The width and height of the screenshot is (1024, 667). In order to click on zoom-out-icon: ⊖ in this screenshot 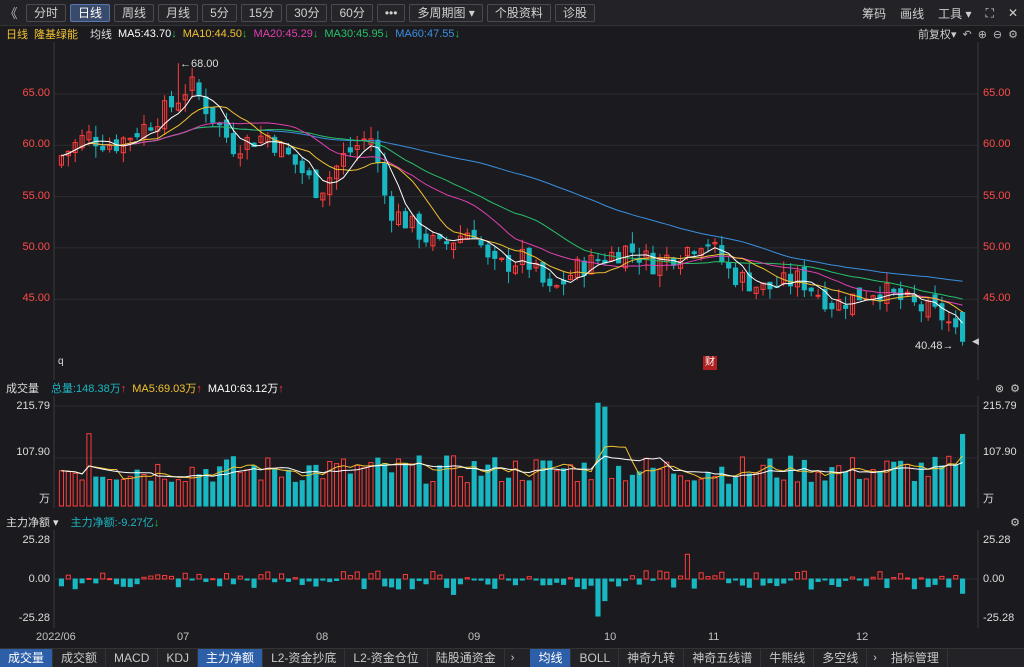, I will do `click(997, 34)`.